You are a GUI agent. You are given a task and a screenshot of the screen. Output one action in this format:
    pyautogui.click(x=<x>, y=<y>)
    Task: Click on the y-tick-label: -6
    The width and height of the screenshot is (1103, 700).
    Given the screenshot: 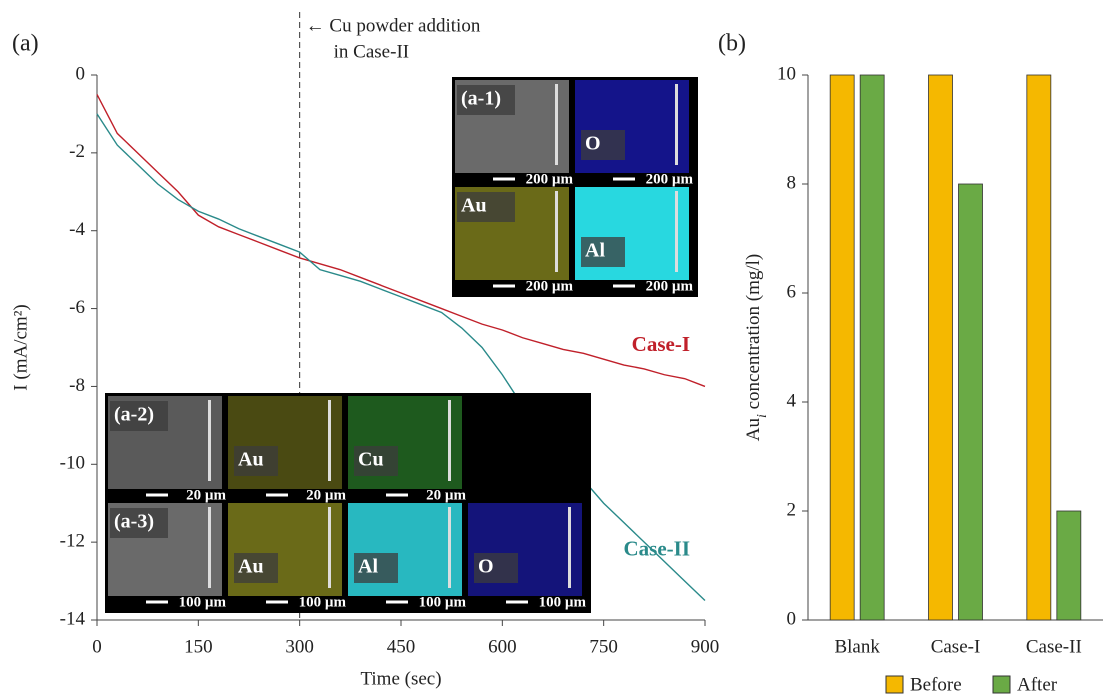 What is the action you would take?
    pyautogui.click(x=77, y=307)
    